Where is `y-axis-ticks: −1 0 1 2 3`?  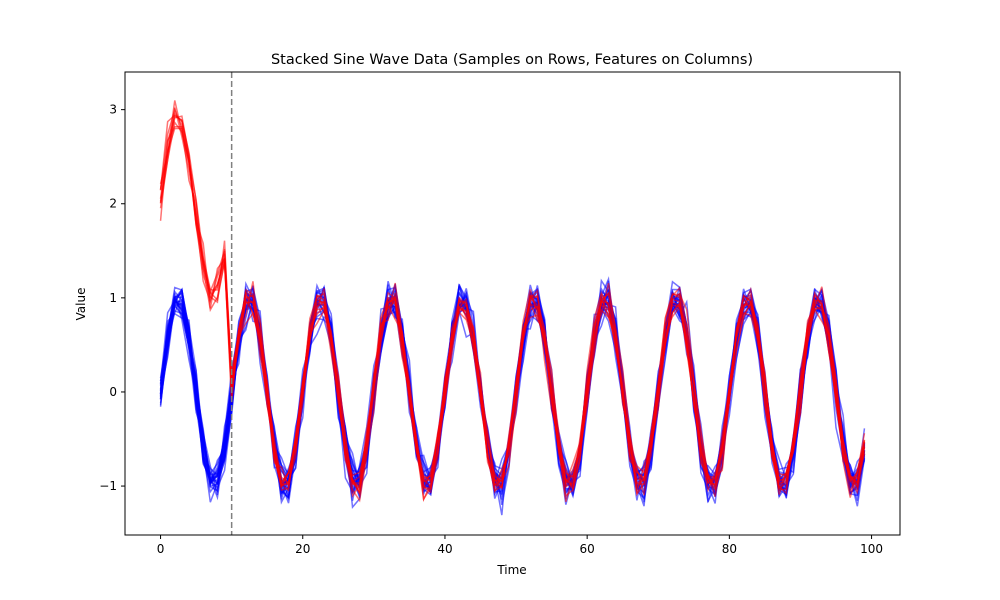
y-axis-ticks: −1 0 1 2 3 is located at coordinates (112, 298).